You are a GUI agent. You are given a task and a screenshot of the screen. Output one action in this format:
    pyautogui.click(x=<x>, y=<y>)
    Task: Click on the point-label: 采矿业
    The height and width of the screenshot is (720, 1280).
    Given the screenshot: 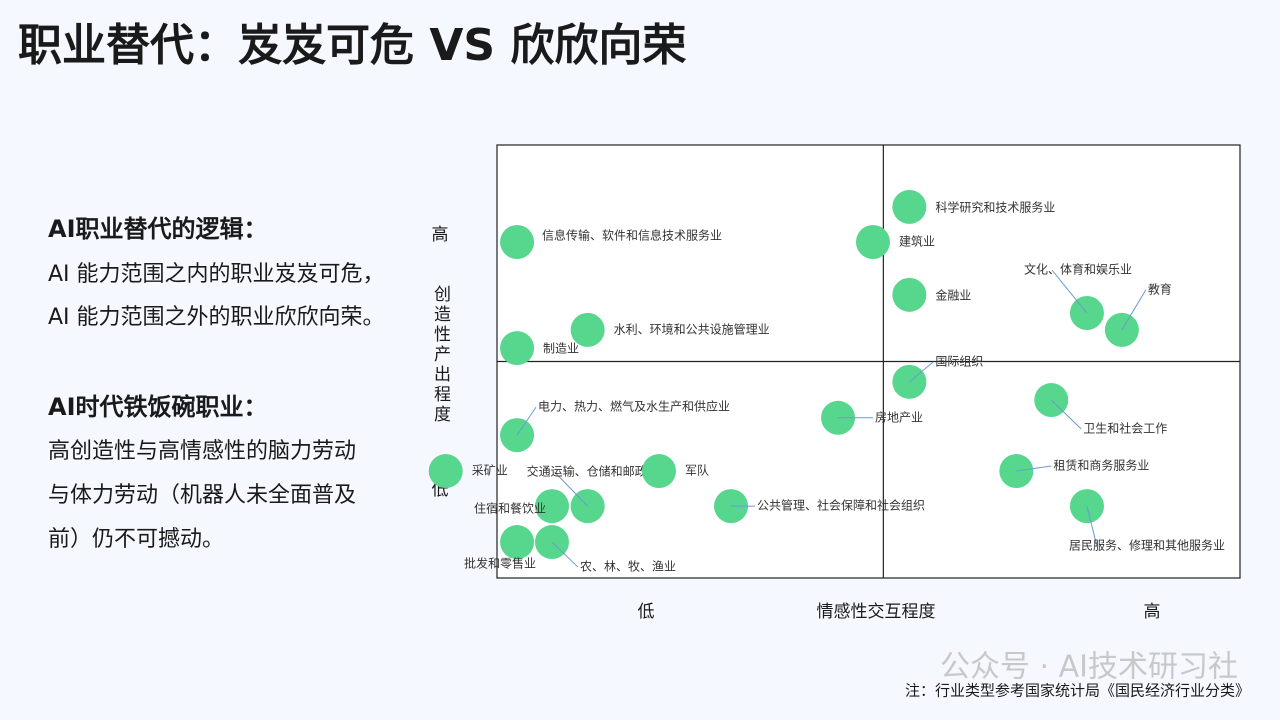 What is the action you would take?
    pyautogui.click(x=490, y=471)
    